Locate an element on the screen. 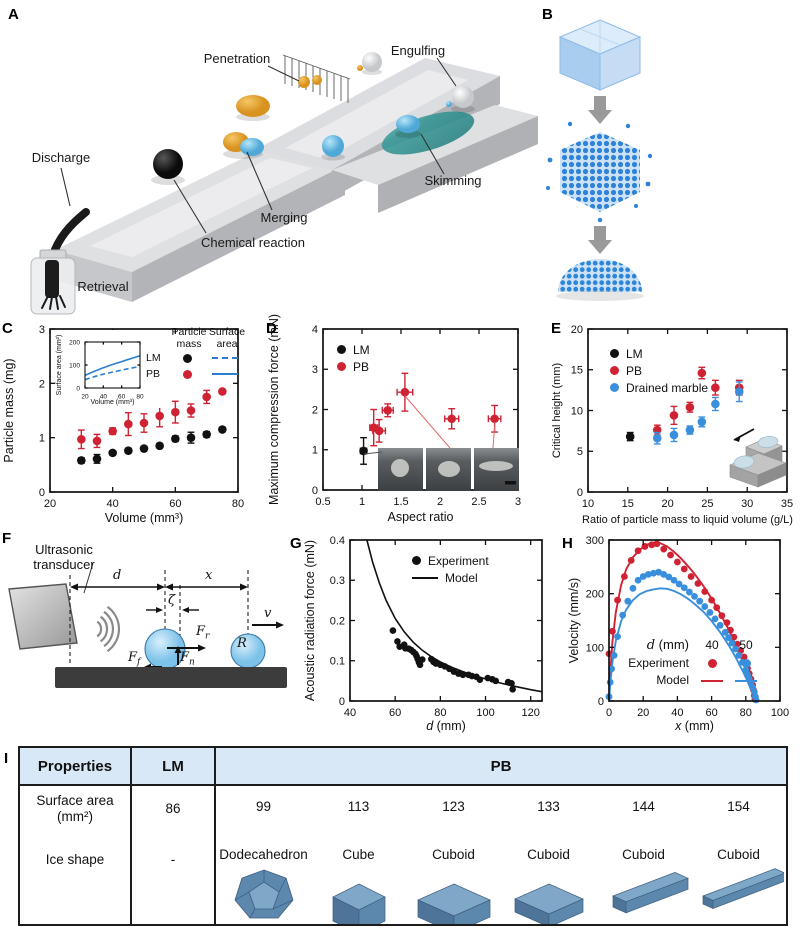  legend-item-lm: LM is located at coordinates (153, 358).